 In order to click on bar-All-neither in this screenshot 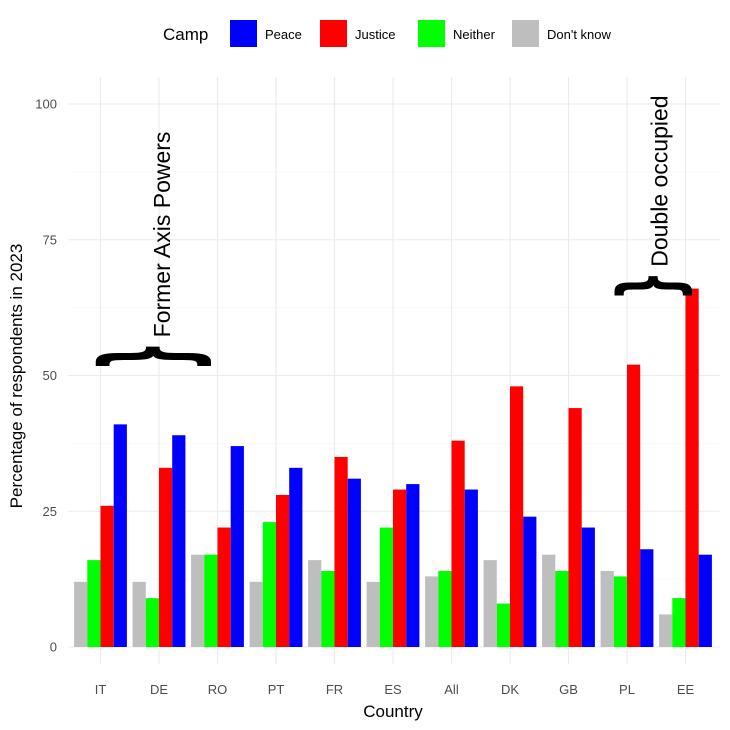, I will do `click(445, 608)`.